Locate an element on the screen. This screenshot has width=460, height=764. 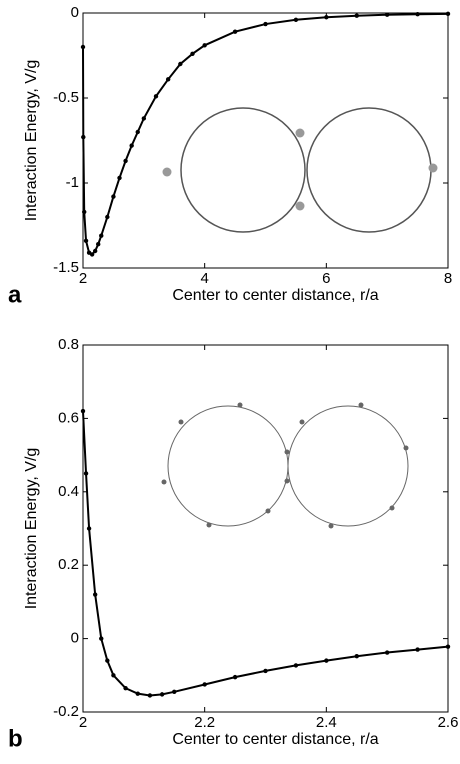
y-tick-label: 0.6 is located at coordinates (68, 417).